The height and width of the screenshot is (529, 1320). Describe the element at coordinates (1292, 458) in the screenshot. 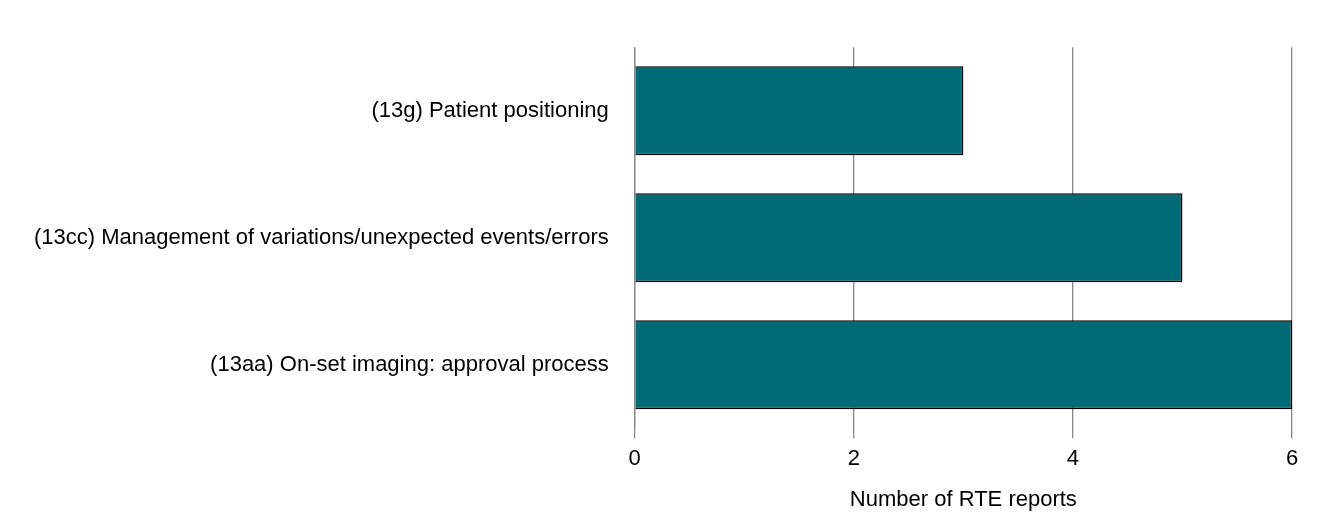

I see `x-tick-label: 6` at that location.